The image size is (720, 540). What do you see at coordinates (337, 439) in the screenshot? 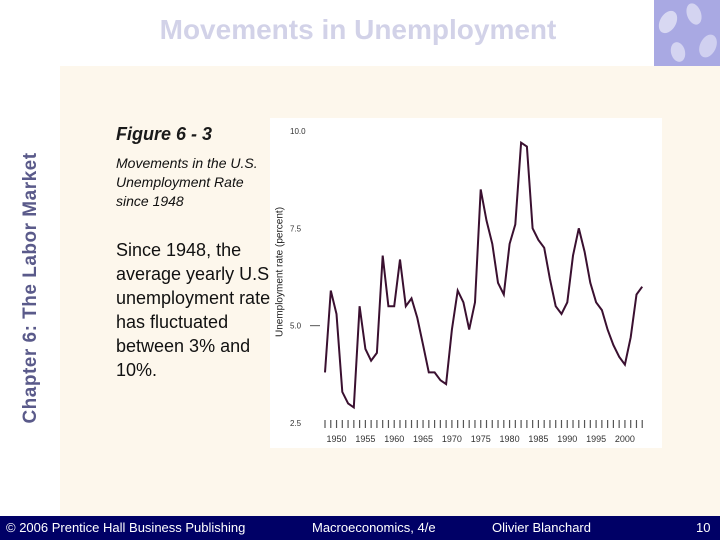
I see `x-tick-label: 1950` at bounding box center [337, 439].